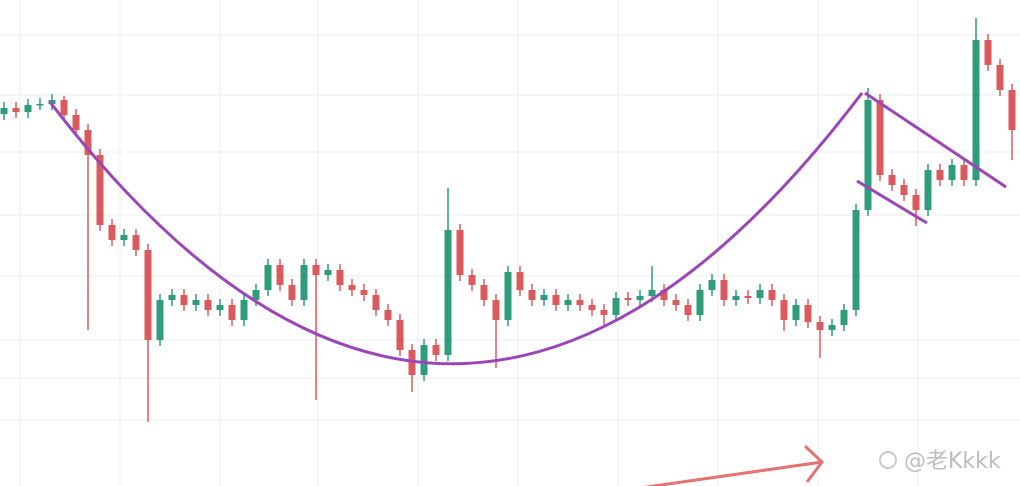 This screenshot has height=486, width=1020. What do you see at coordinates (952, 461) in the screenshot?
I see `watermark: @老Kkkk` at bounding box center [952, 461].